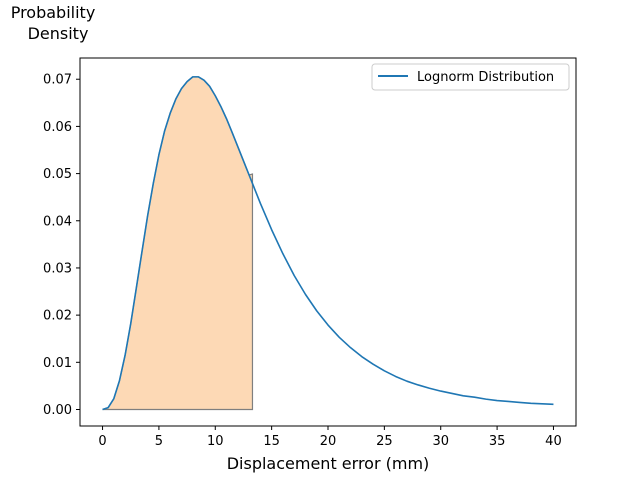 The width and height of the screenshot is (640, 480). I want to click on y-tick-label: 0.05, so click(57, 174).